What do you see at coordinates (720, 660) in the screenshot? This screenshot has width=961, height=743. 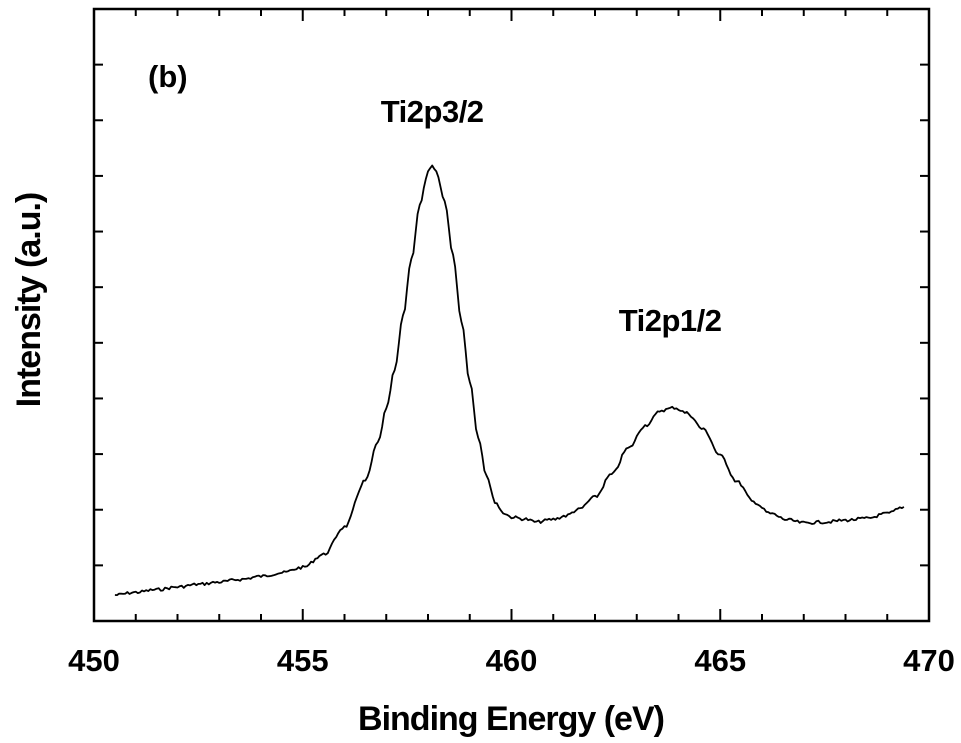 I see `x-tick-label: 465` at bounding box center [720, 660].